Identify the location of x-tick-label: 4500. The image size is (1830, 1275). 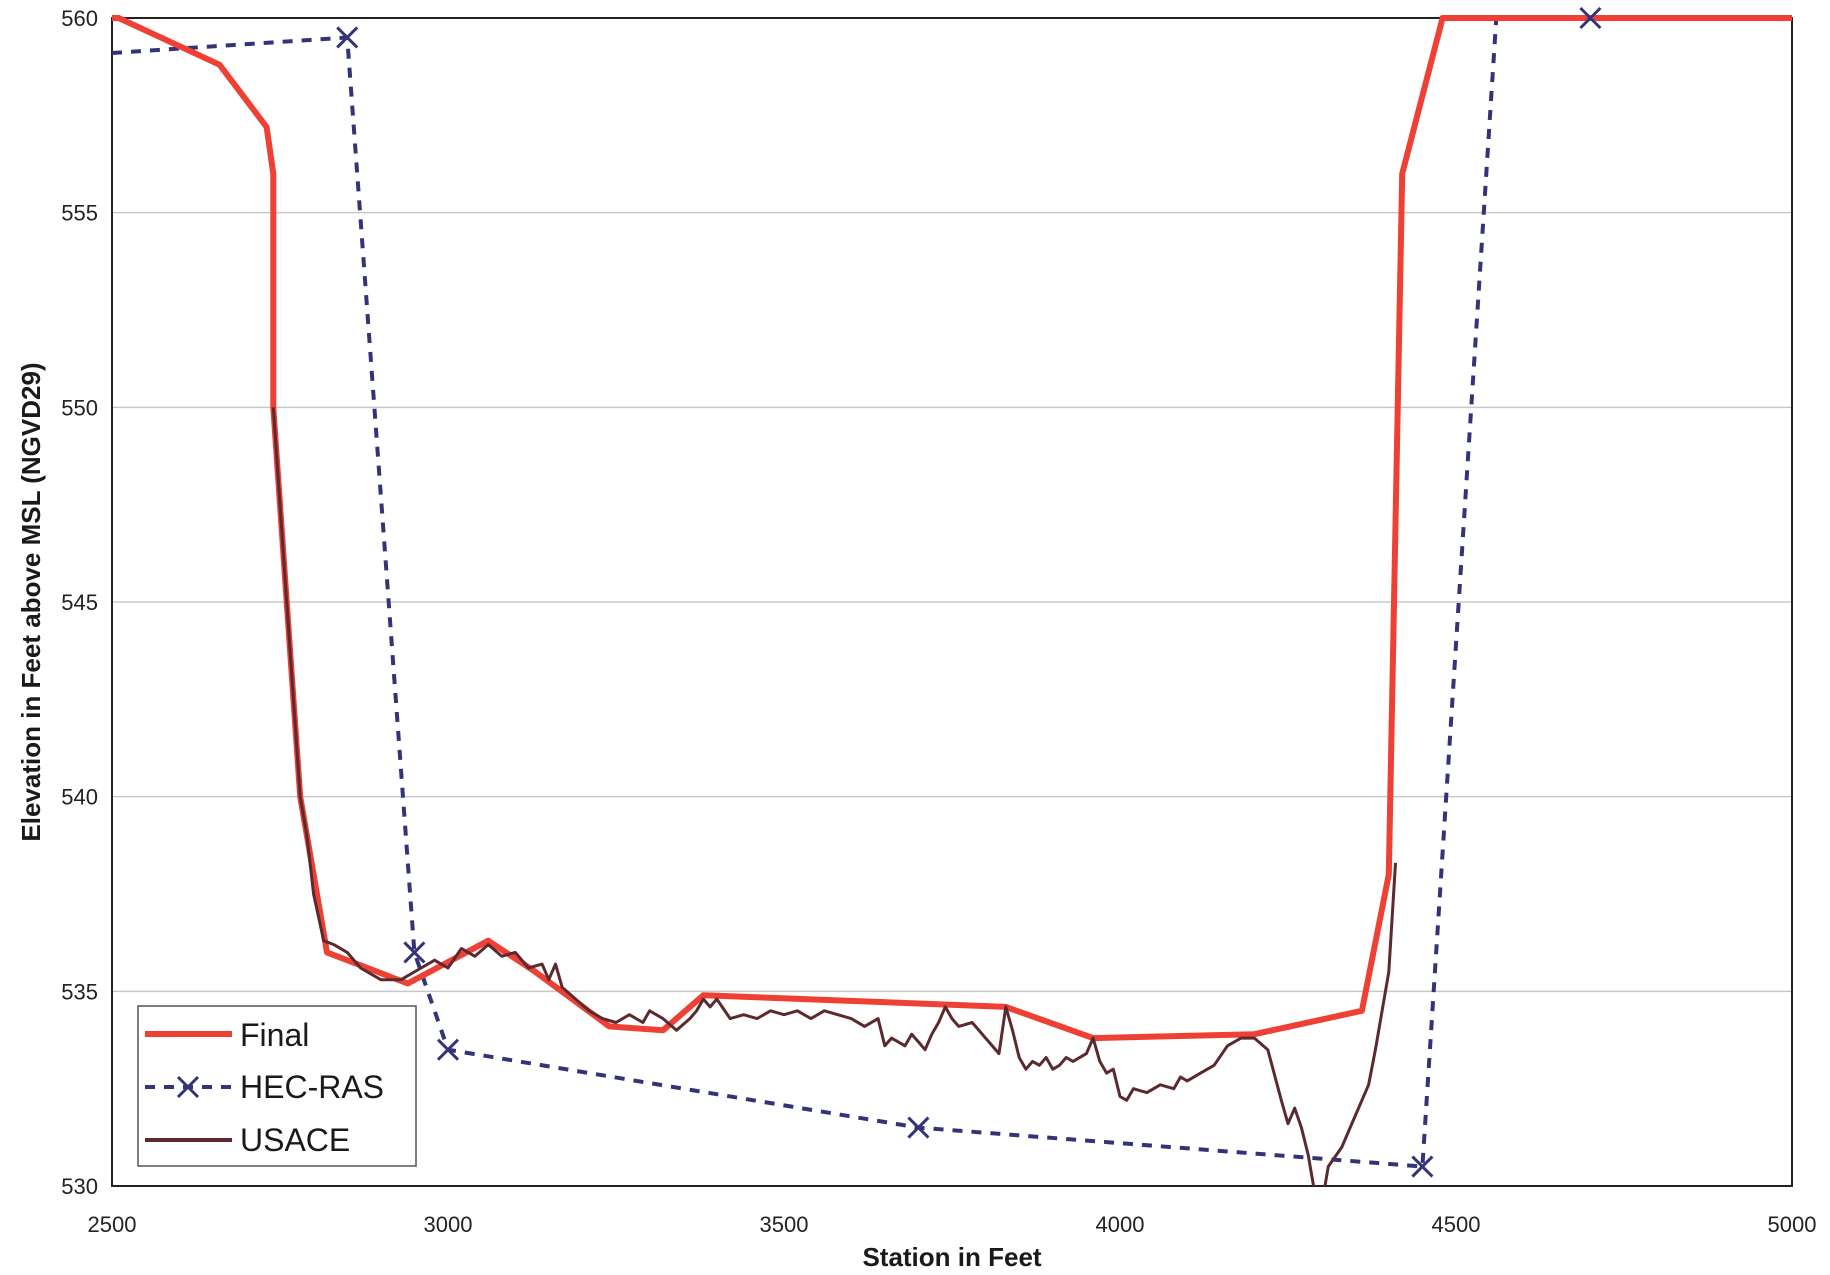
(1456, 1224).